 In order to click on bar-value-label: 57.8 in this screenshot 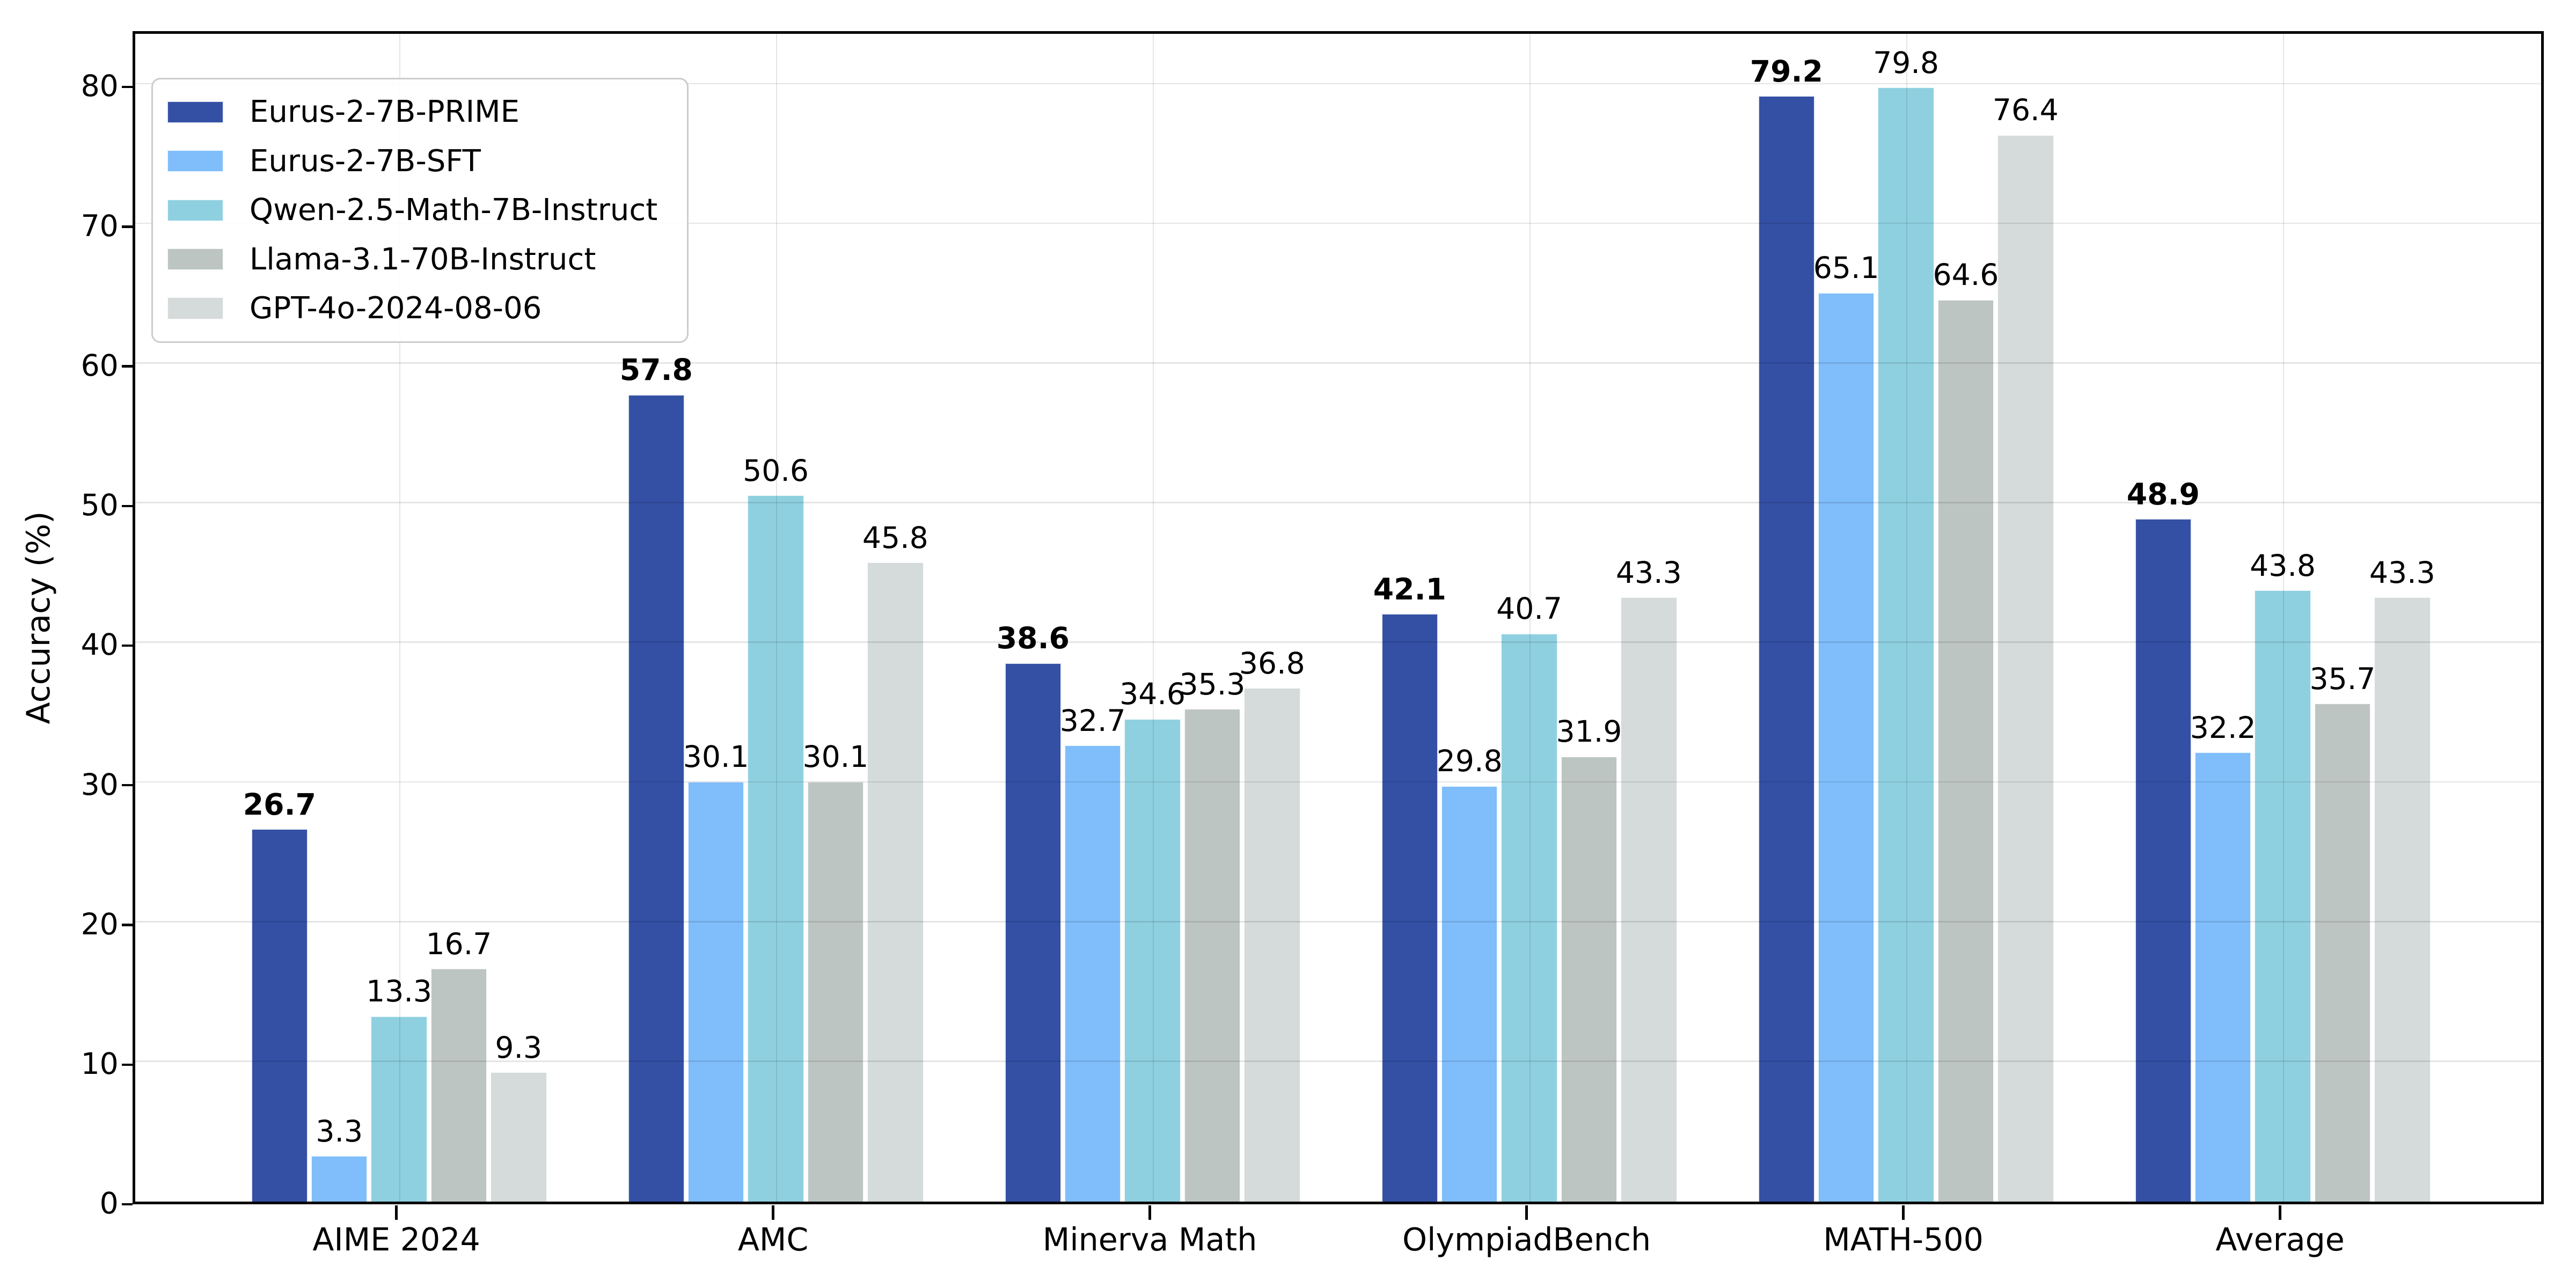, I will do `click(656, 370)`.